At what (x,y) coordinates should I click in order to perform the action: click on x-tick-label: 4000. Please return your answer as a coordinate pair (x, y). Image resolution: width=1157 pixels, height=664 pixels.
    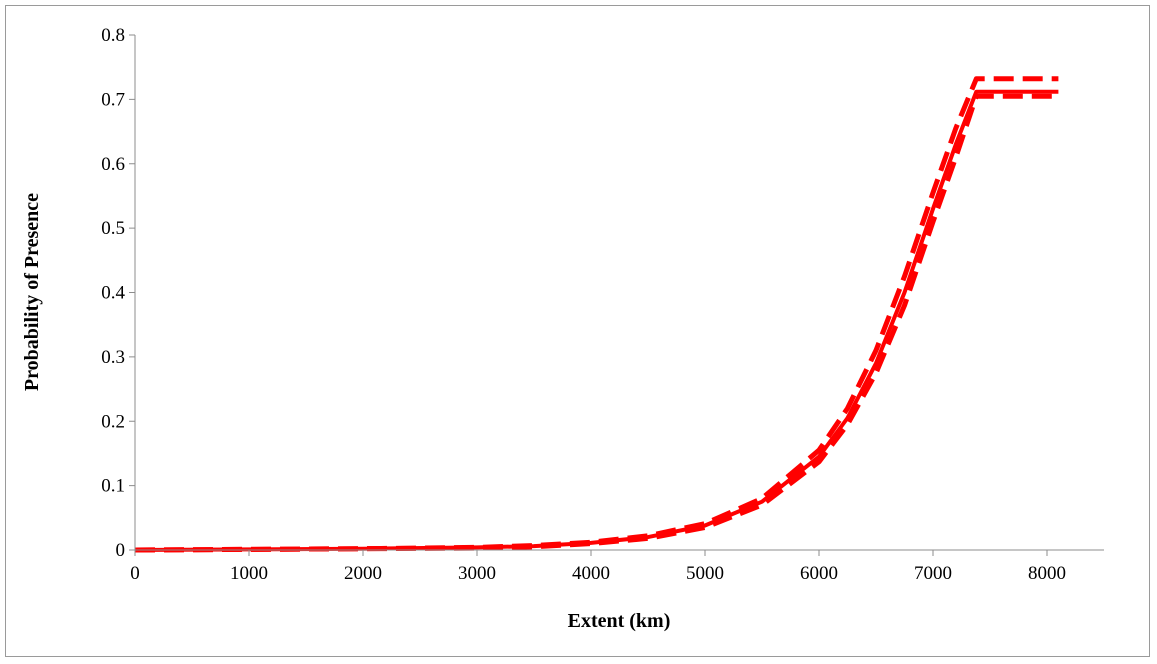
    Looking at the image, I should click on (591, 573).